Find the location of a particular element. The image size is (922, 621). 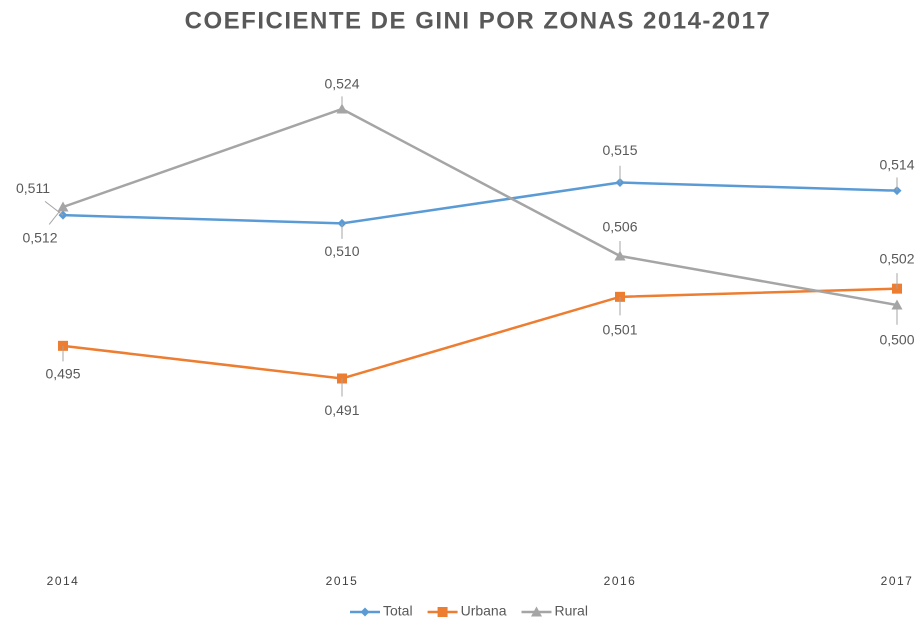

legend-item: Urbana is located at coordinates (467, 611).